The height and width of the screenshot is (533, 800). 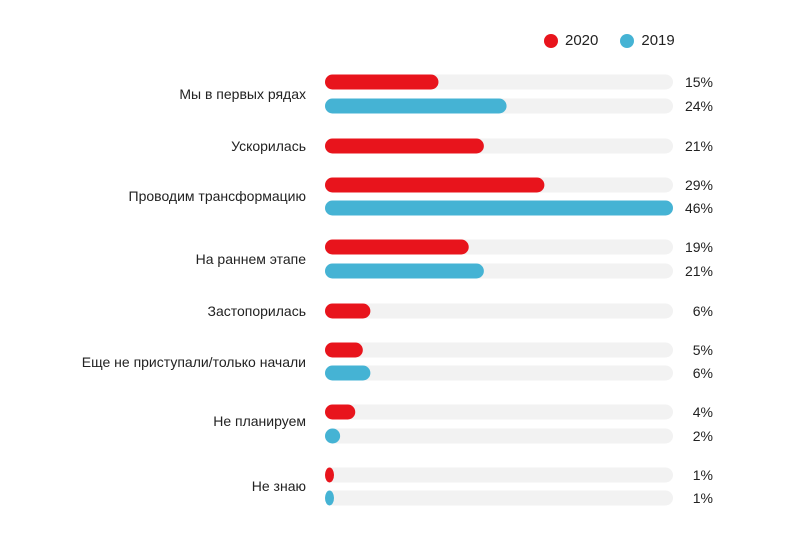 I want to click on category-label: Не знаю, so click(x=279, y=486).